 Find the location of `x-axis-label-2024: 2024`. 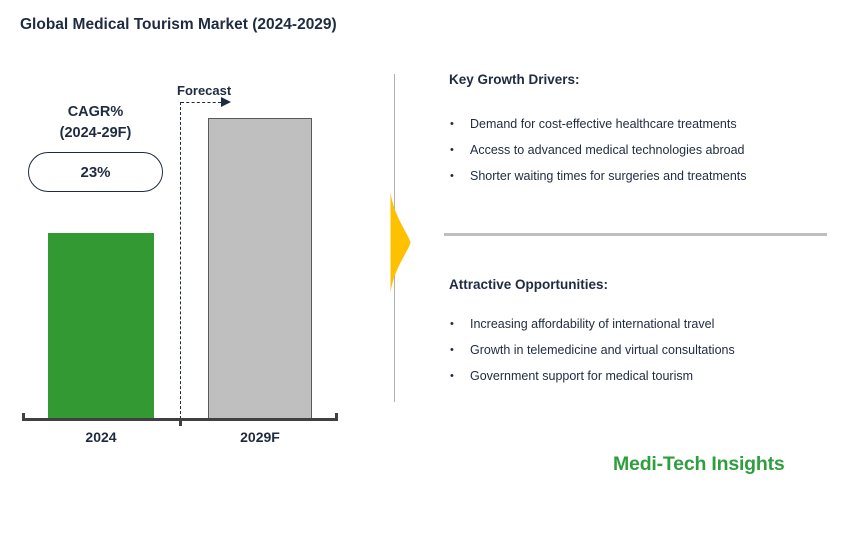

x-axis-label-2024: 2024 is located at coordinates (101, 437).